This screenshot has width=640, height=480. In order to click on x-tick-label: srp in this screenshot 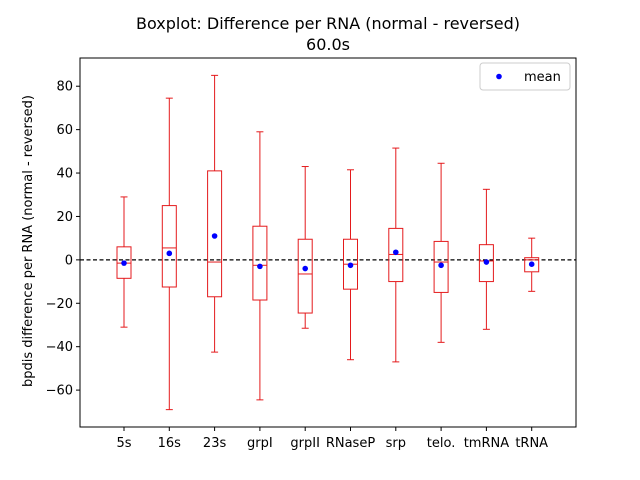, I will do `click(396, 443)`.